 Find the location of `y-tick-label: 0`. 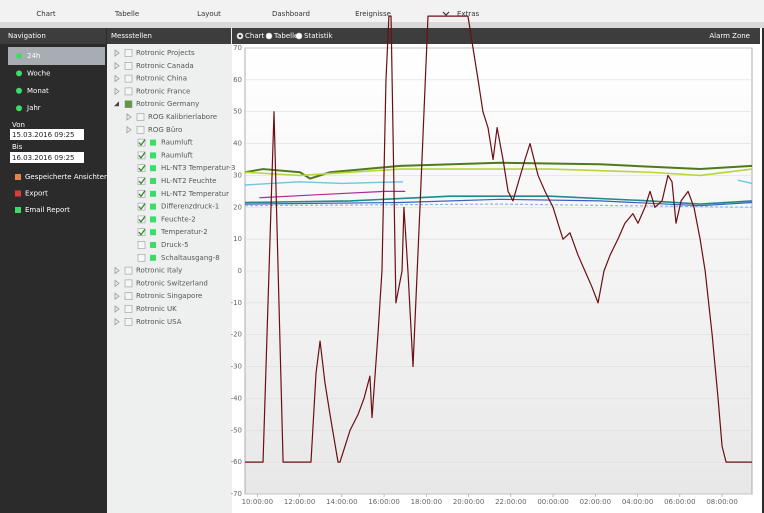

y-tick-label: 0 is located at coordinates (240, 271).